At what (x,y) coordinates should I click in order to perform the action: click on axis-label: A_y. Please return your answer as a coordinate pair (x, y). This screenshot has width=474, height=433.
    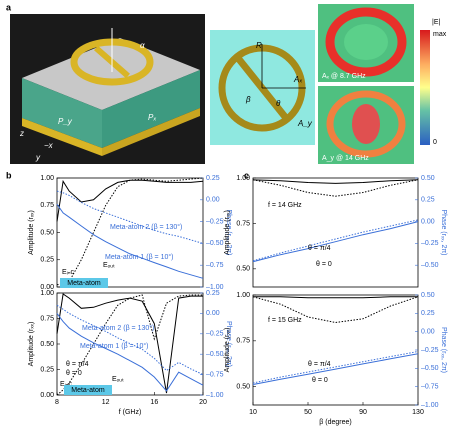
    Looking at the image, I should click on (305, 123).